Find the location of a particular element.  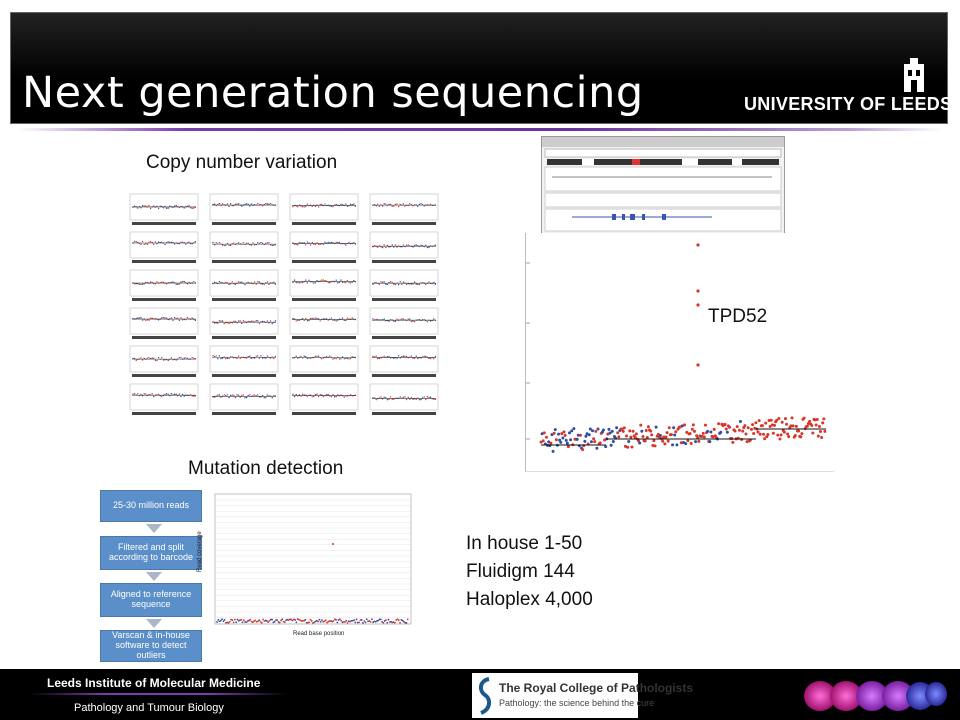

stained-tissue-images is located at coordinates (875, 696).